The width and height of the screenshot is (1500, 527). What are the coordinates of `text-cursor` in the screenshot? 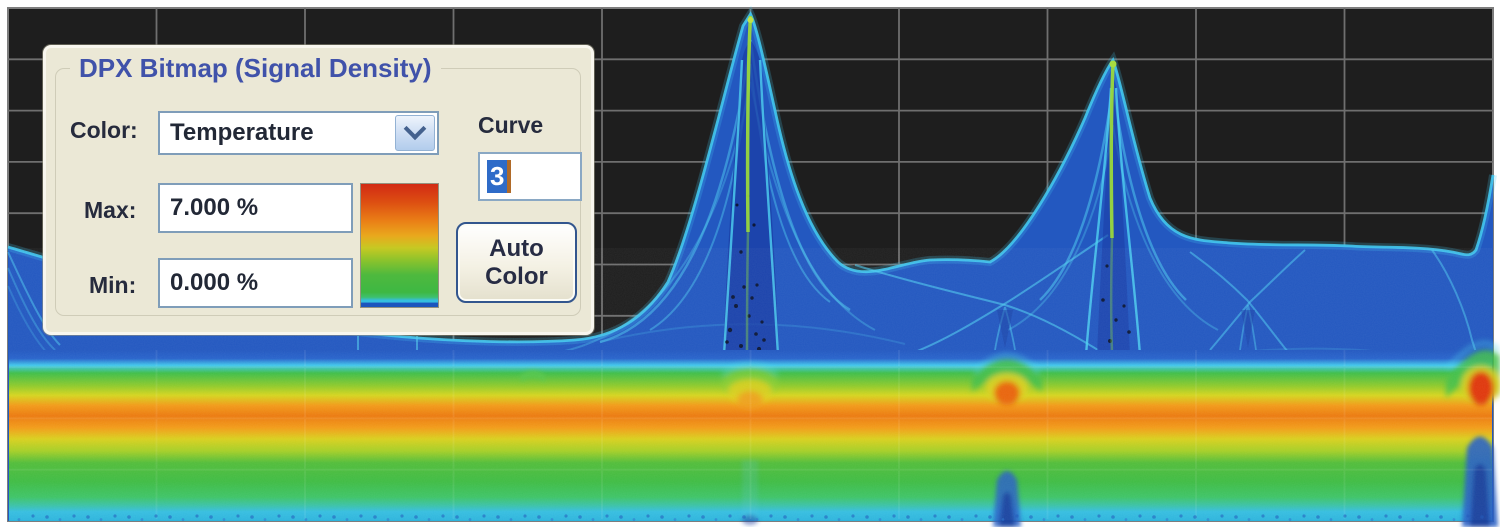 It's located at (509, 176).